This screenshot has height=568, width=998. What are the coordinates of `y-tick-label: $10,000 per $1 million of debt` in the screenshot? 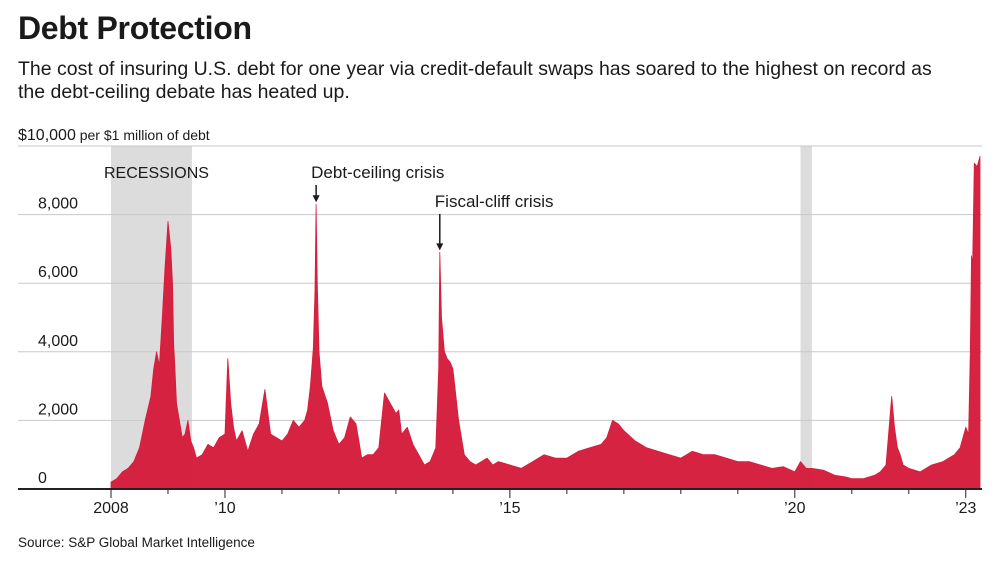 It's located at (114, 135).